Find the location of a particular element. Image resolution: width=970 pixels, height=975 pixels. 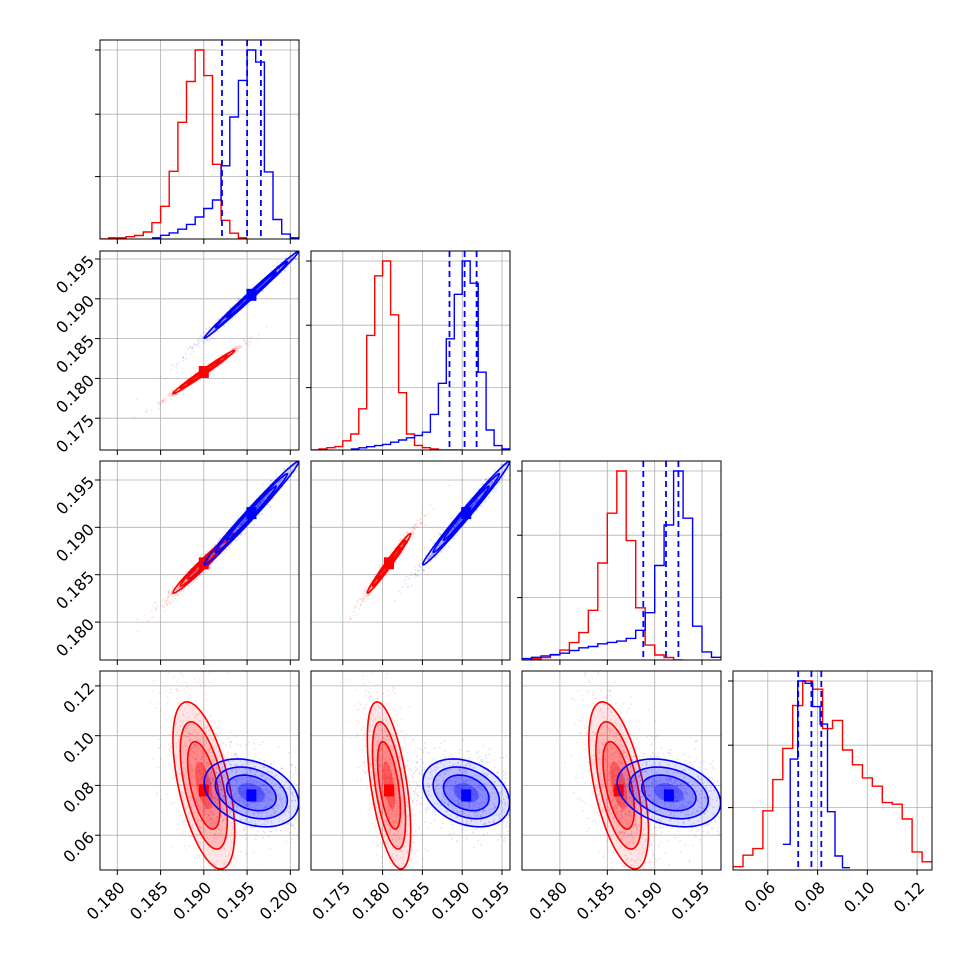

panel-content is located at coordinates (444, 522).